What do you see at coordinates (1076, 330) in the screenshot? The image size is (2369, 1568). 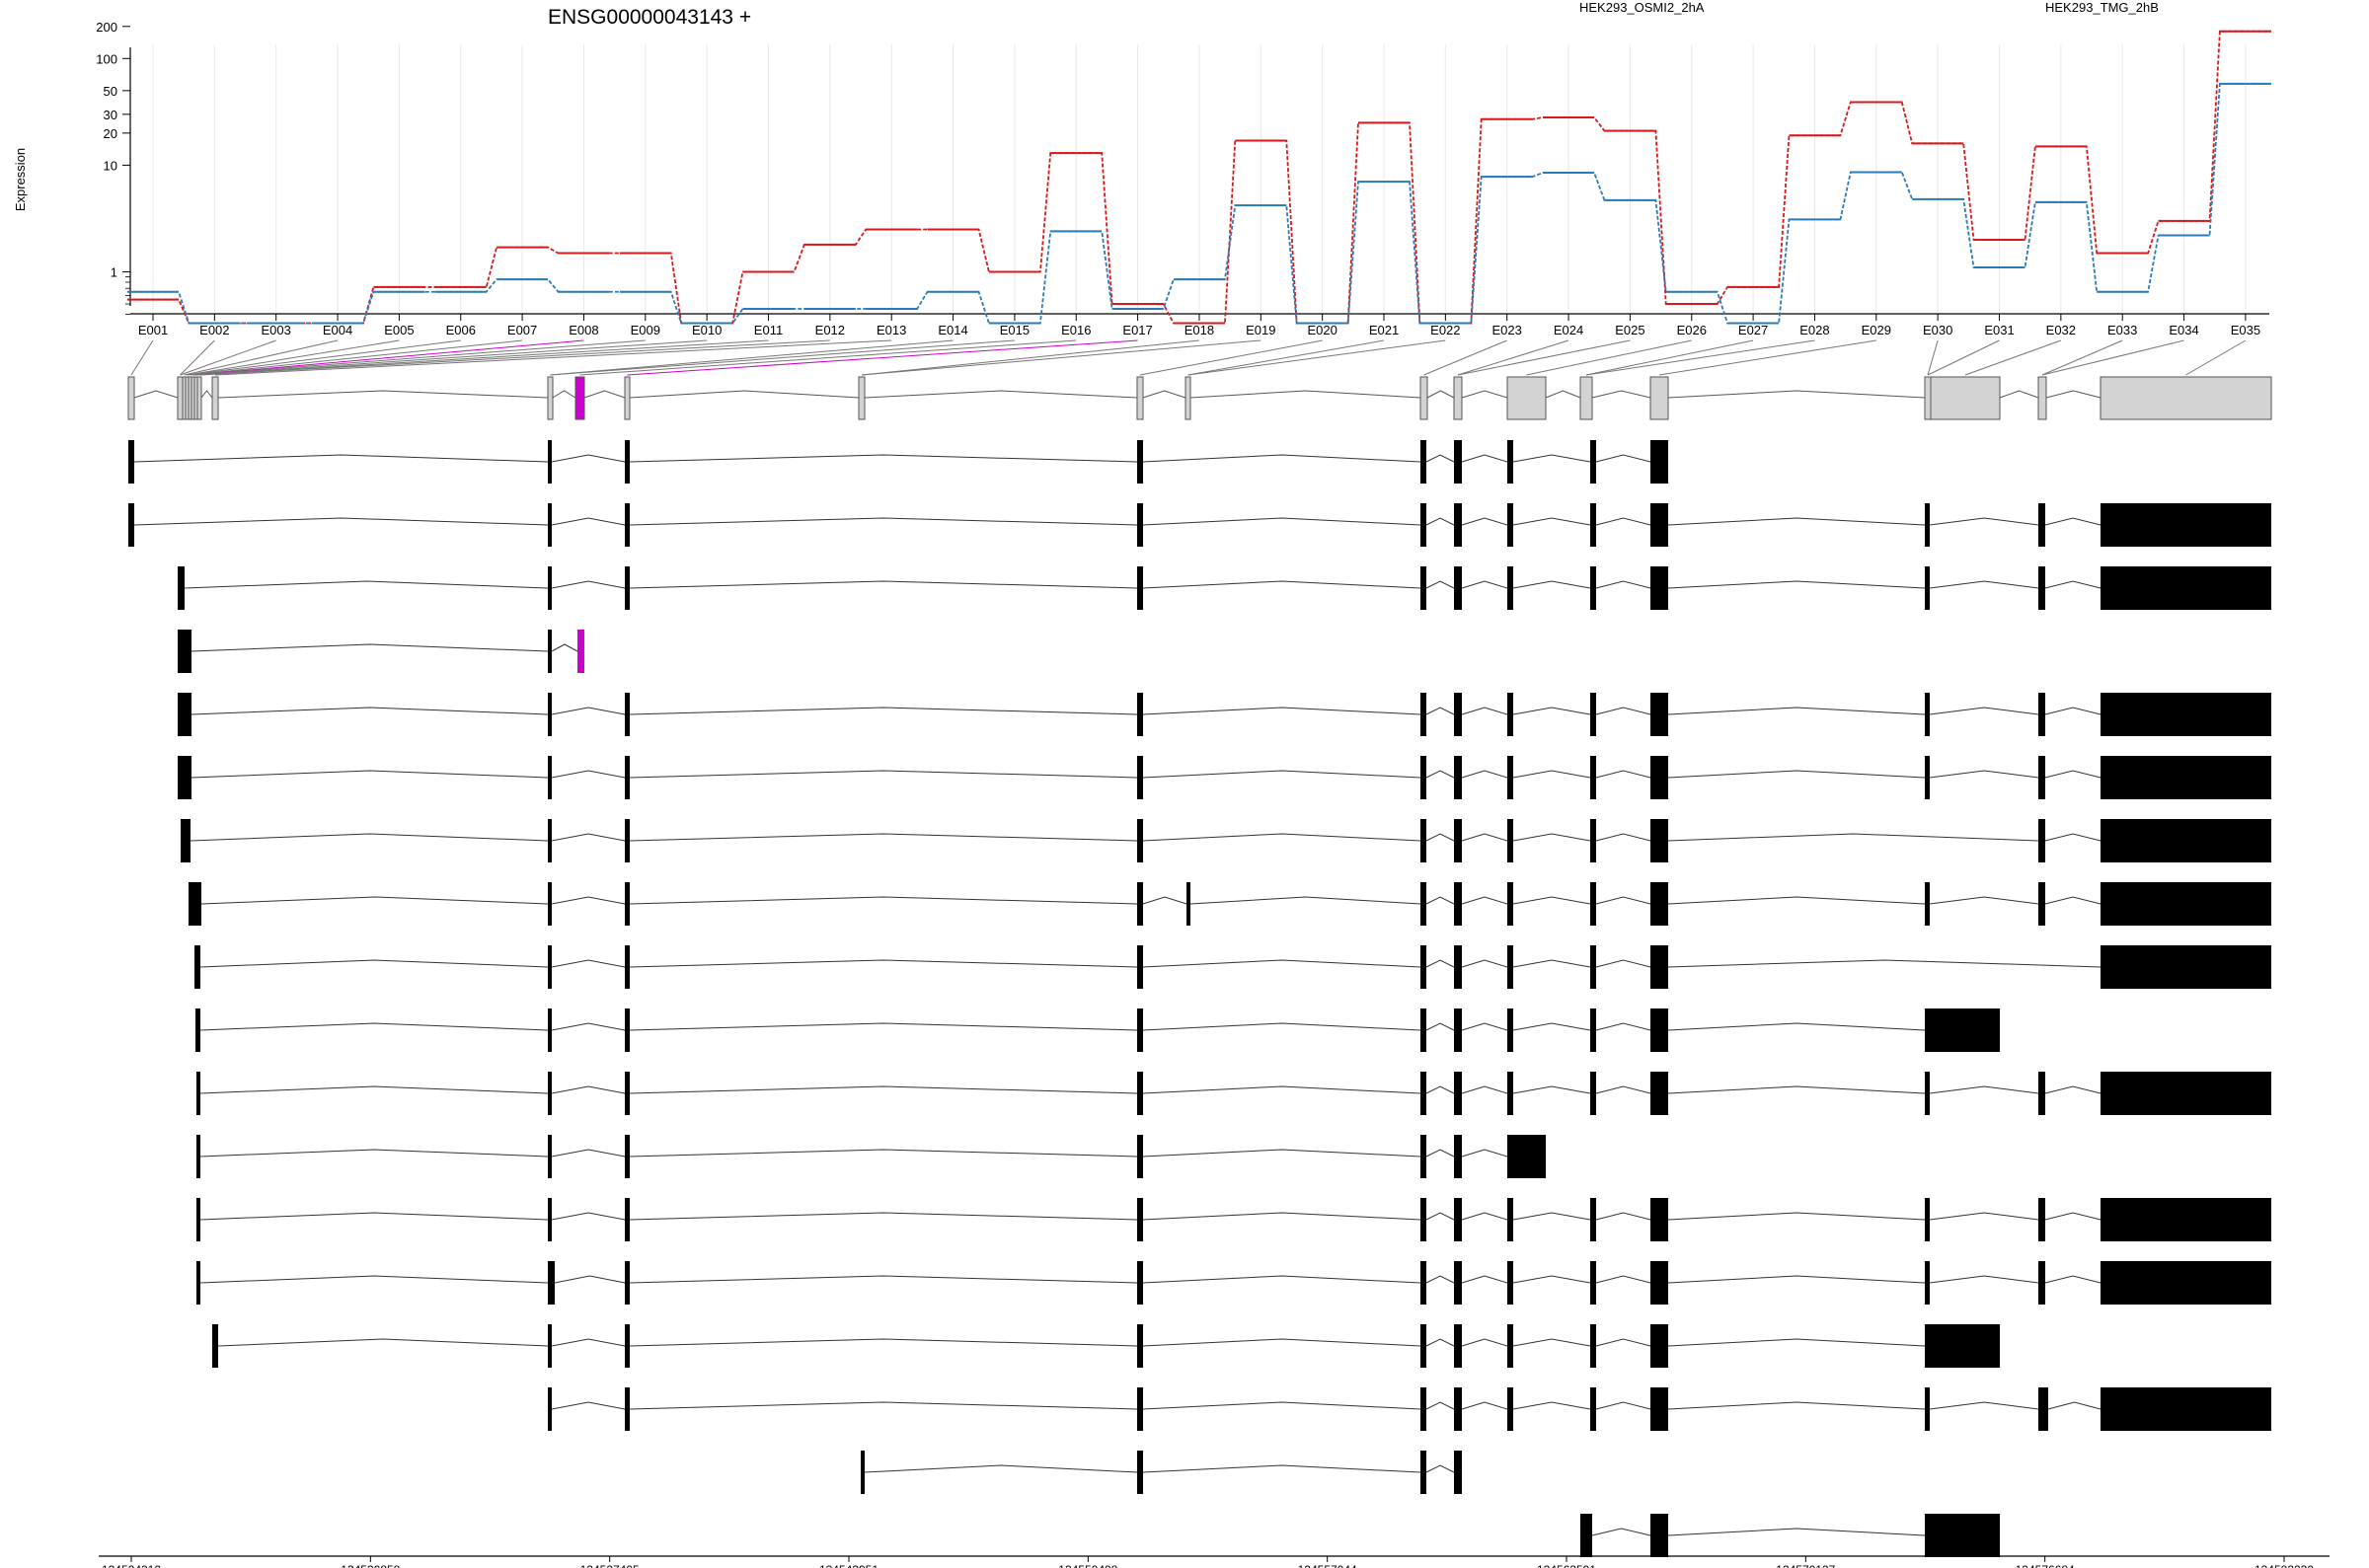 I see `x-tick-label-E016: E016` at bounding box center [1076, 330].